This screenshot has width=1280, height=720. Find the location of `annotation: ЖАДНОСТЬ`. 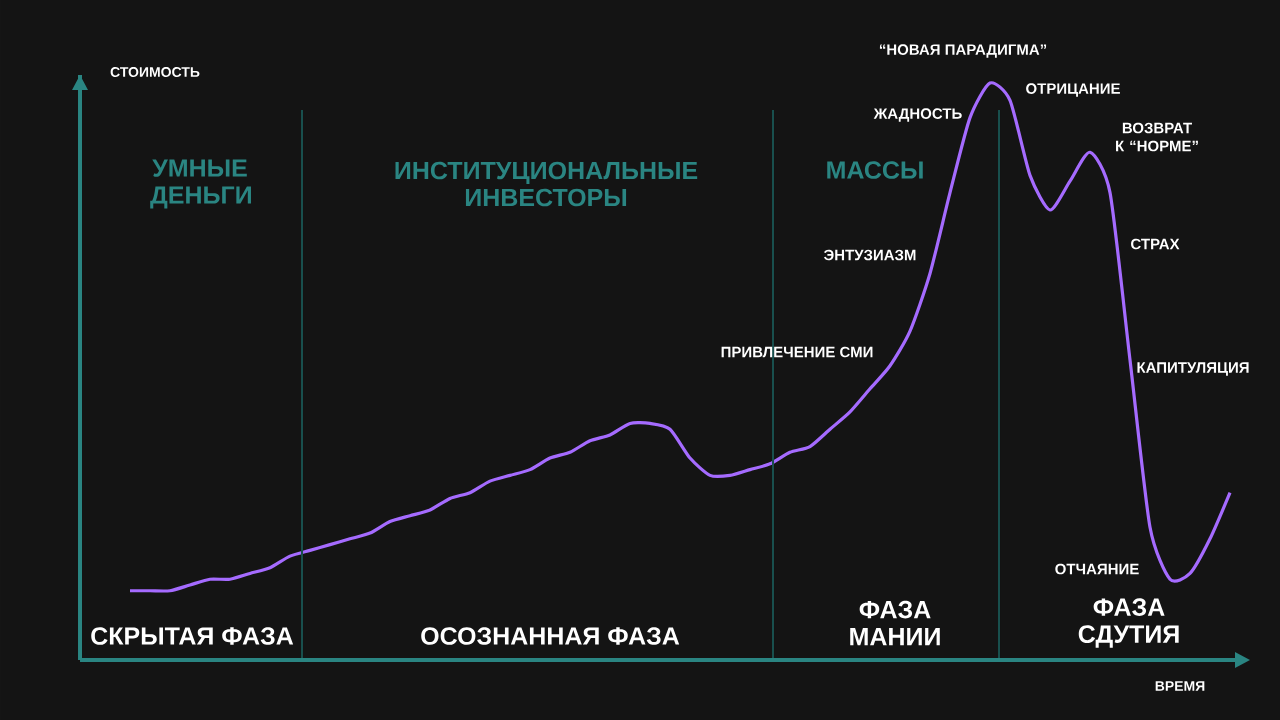

annotation: ЖАДНОСТЬ is located at coordinates (917, 115).